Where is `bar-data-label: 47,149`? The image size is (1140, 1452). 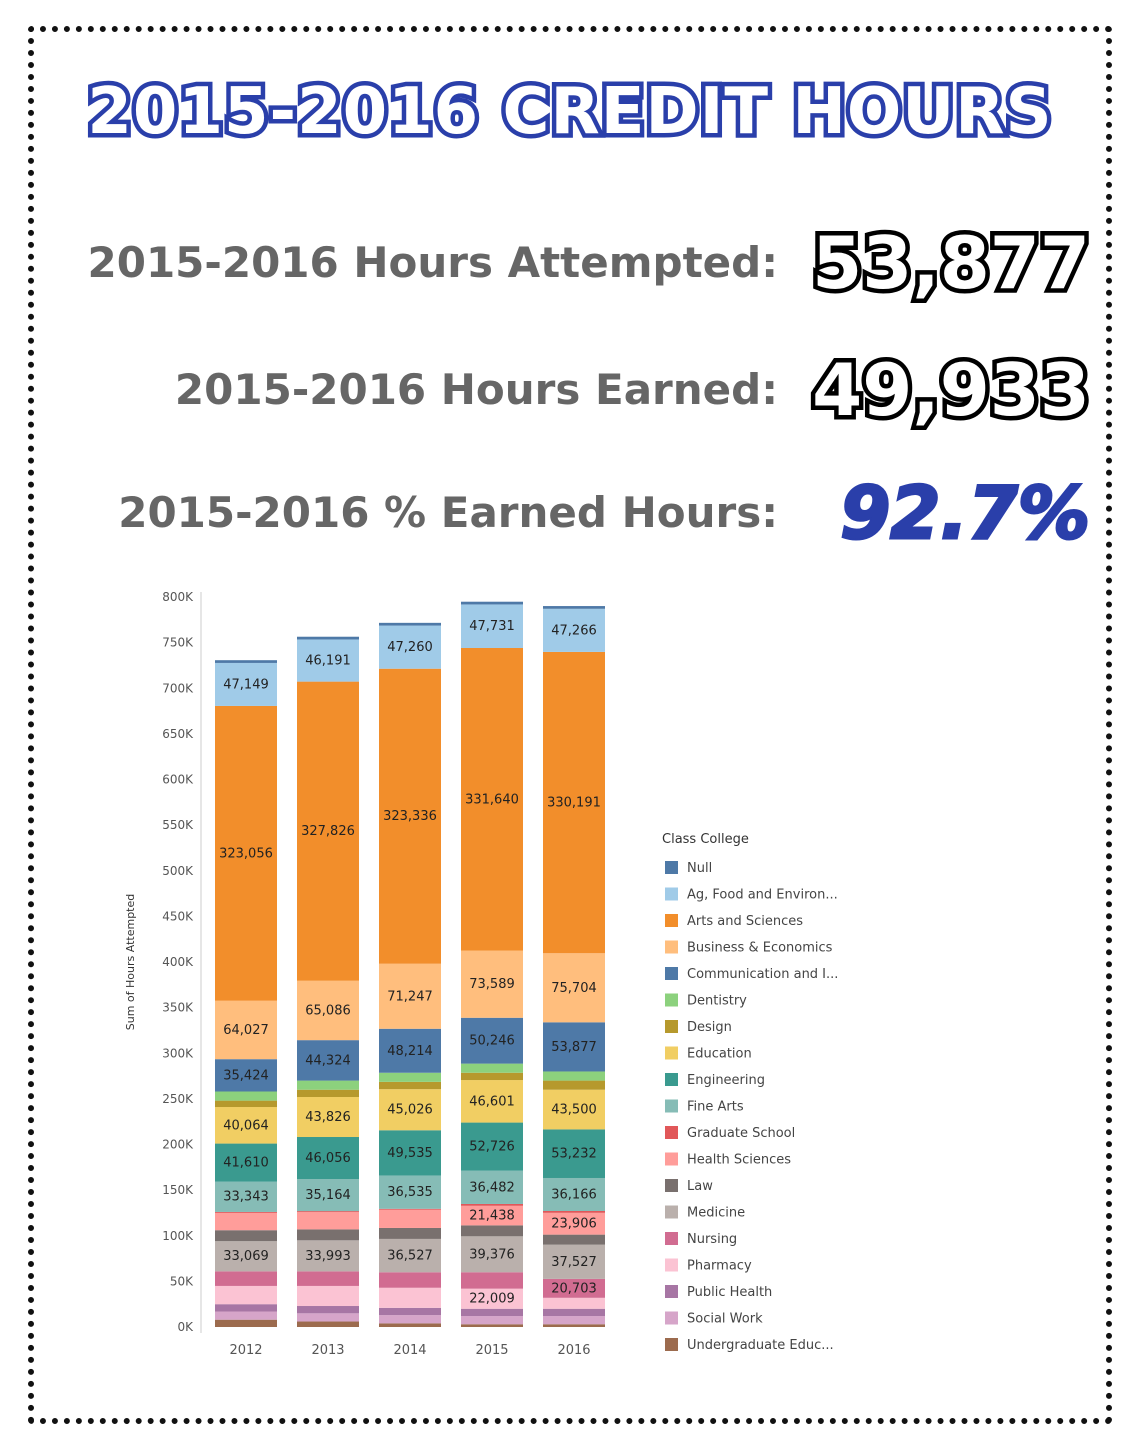
bar-data-label: 47,149 is located at coordinates (246, 684).